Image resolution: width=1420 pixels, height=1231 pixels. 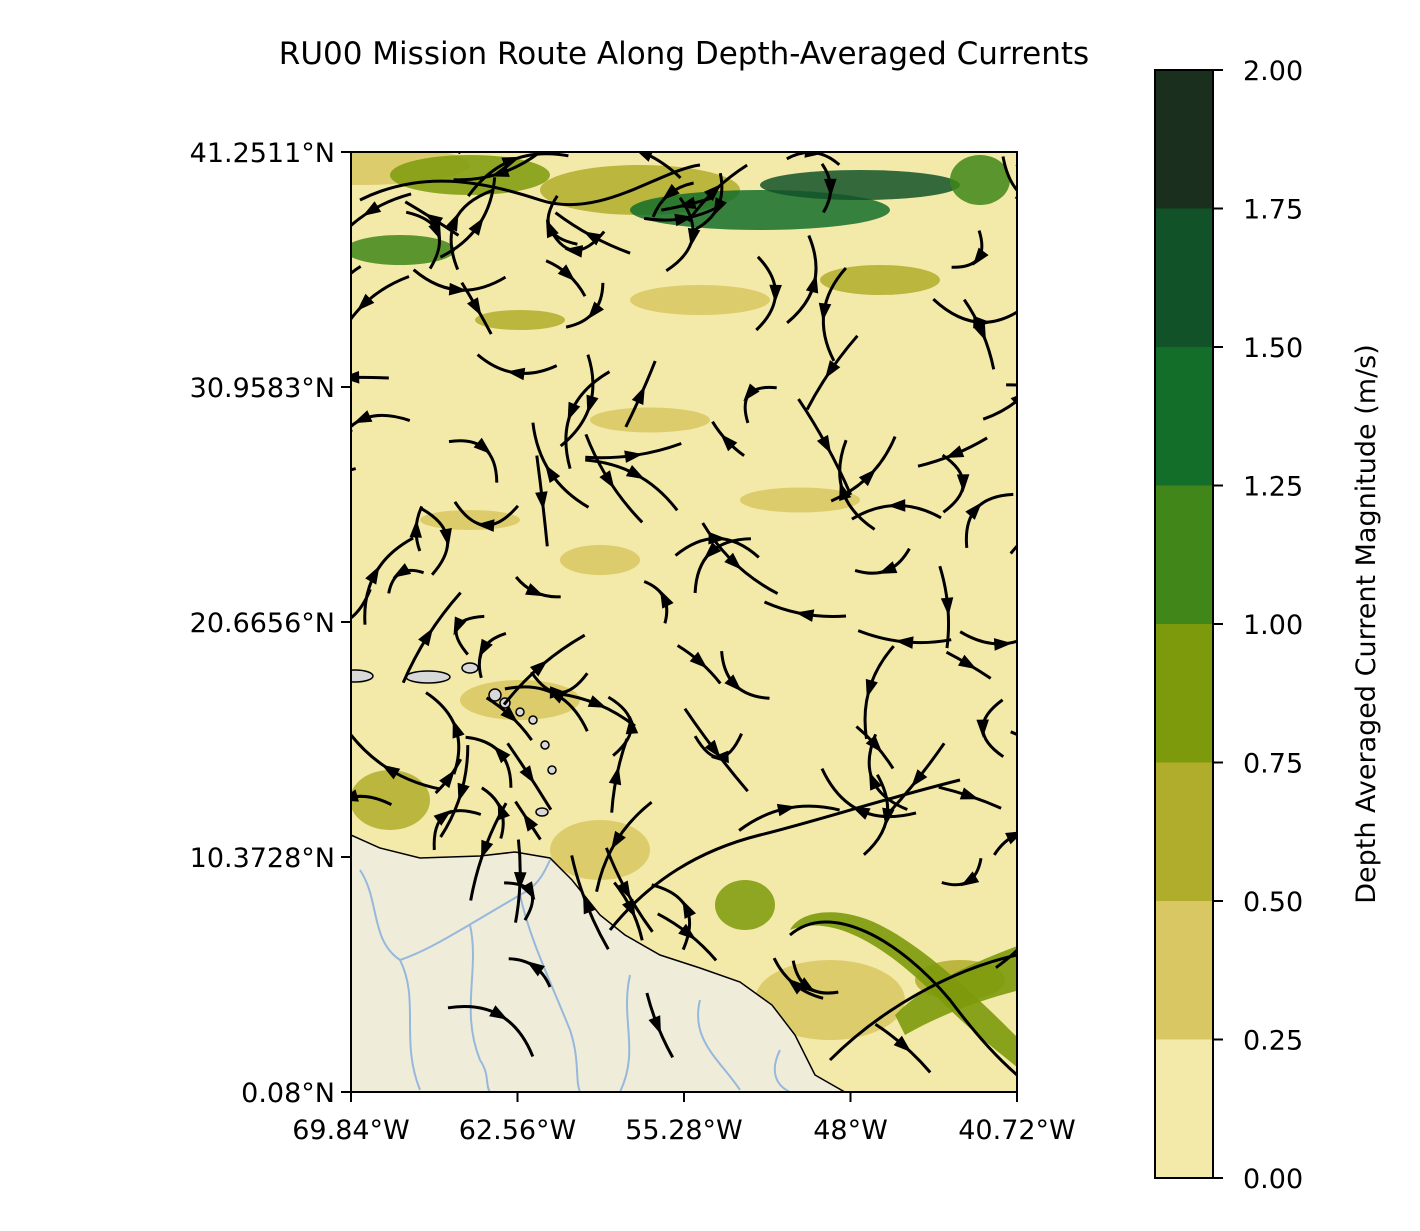 What do you see at coordinates (1017, 1130) in the screenshot?
I see `x-tick-label: 40.72°W` at bounding box center [1017, 1130].